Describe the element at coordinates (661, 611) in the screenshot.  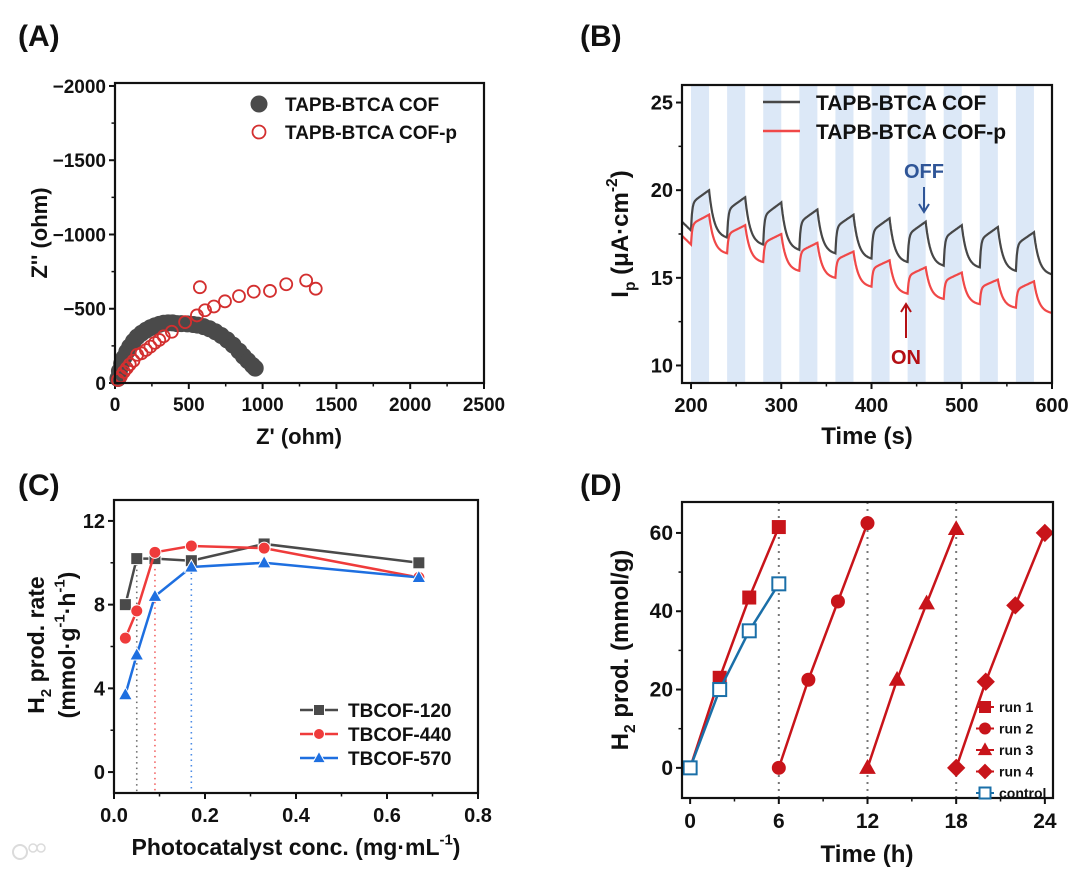
I see `y-tick-label: 40` at that location.